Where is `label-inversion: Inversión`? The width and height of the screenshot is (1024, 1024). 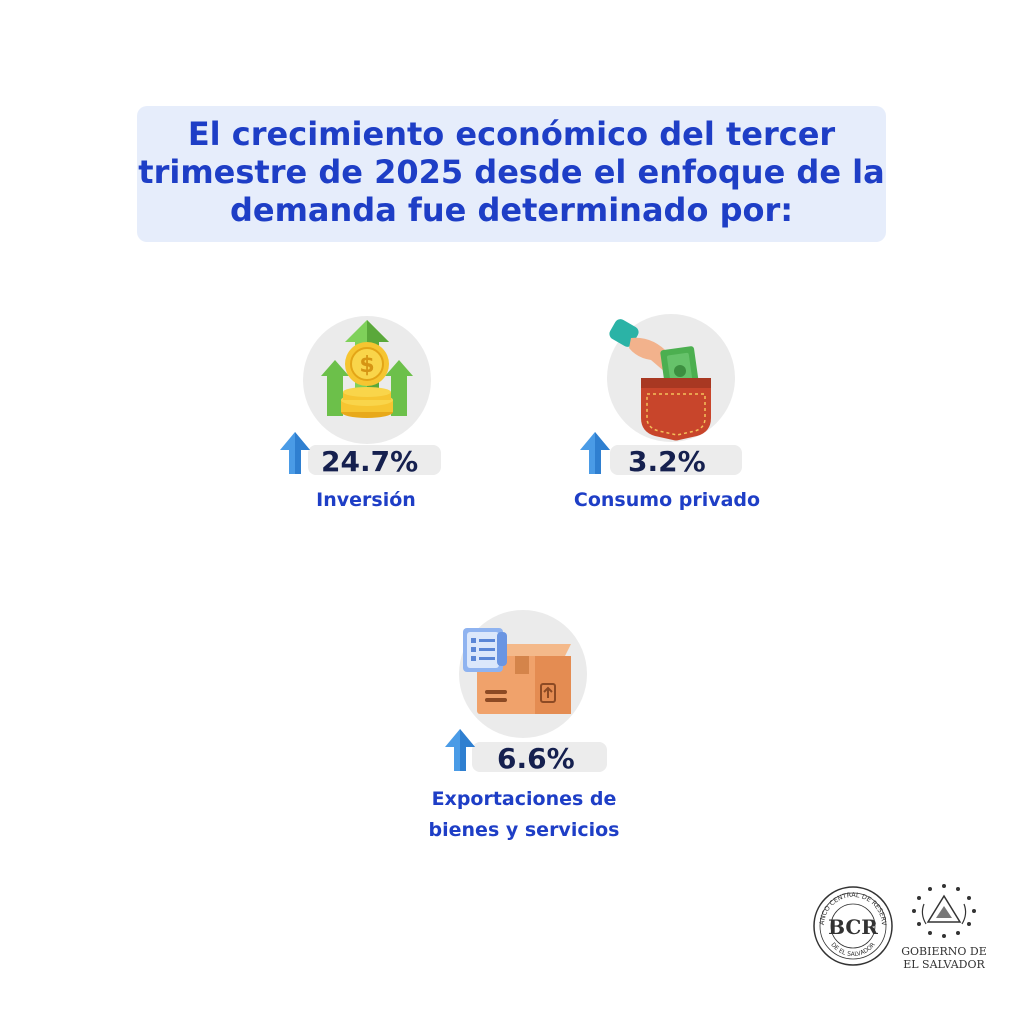 label-inversion: Inversión is located at coordinates (366, 500).